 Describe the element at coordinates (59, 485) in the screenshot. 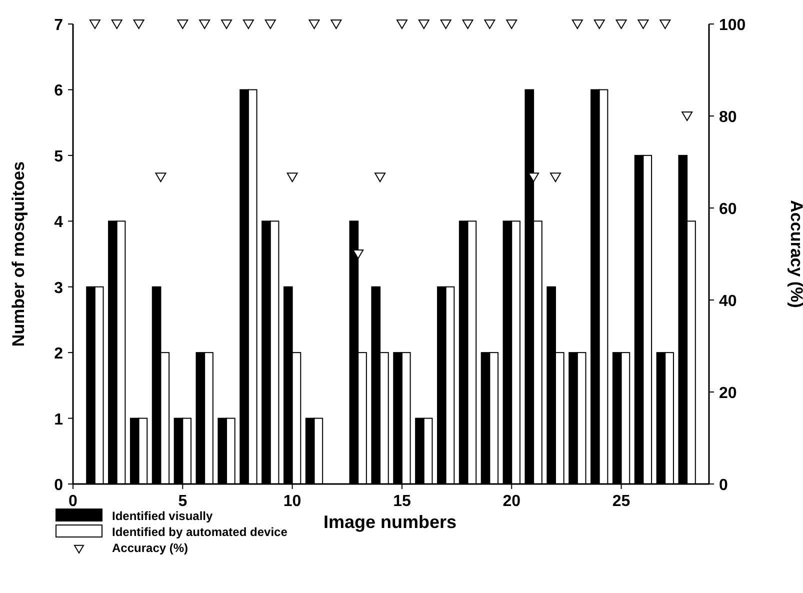

I see `y-tick-label: 0` at that location.